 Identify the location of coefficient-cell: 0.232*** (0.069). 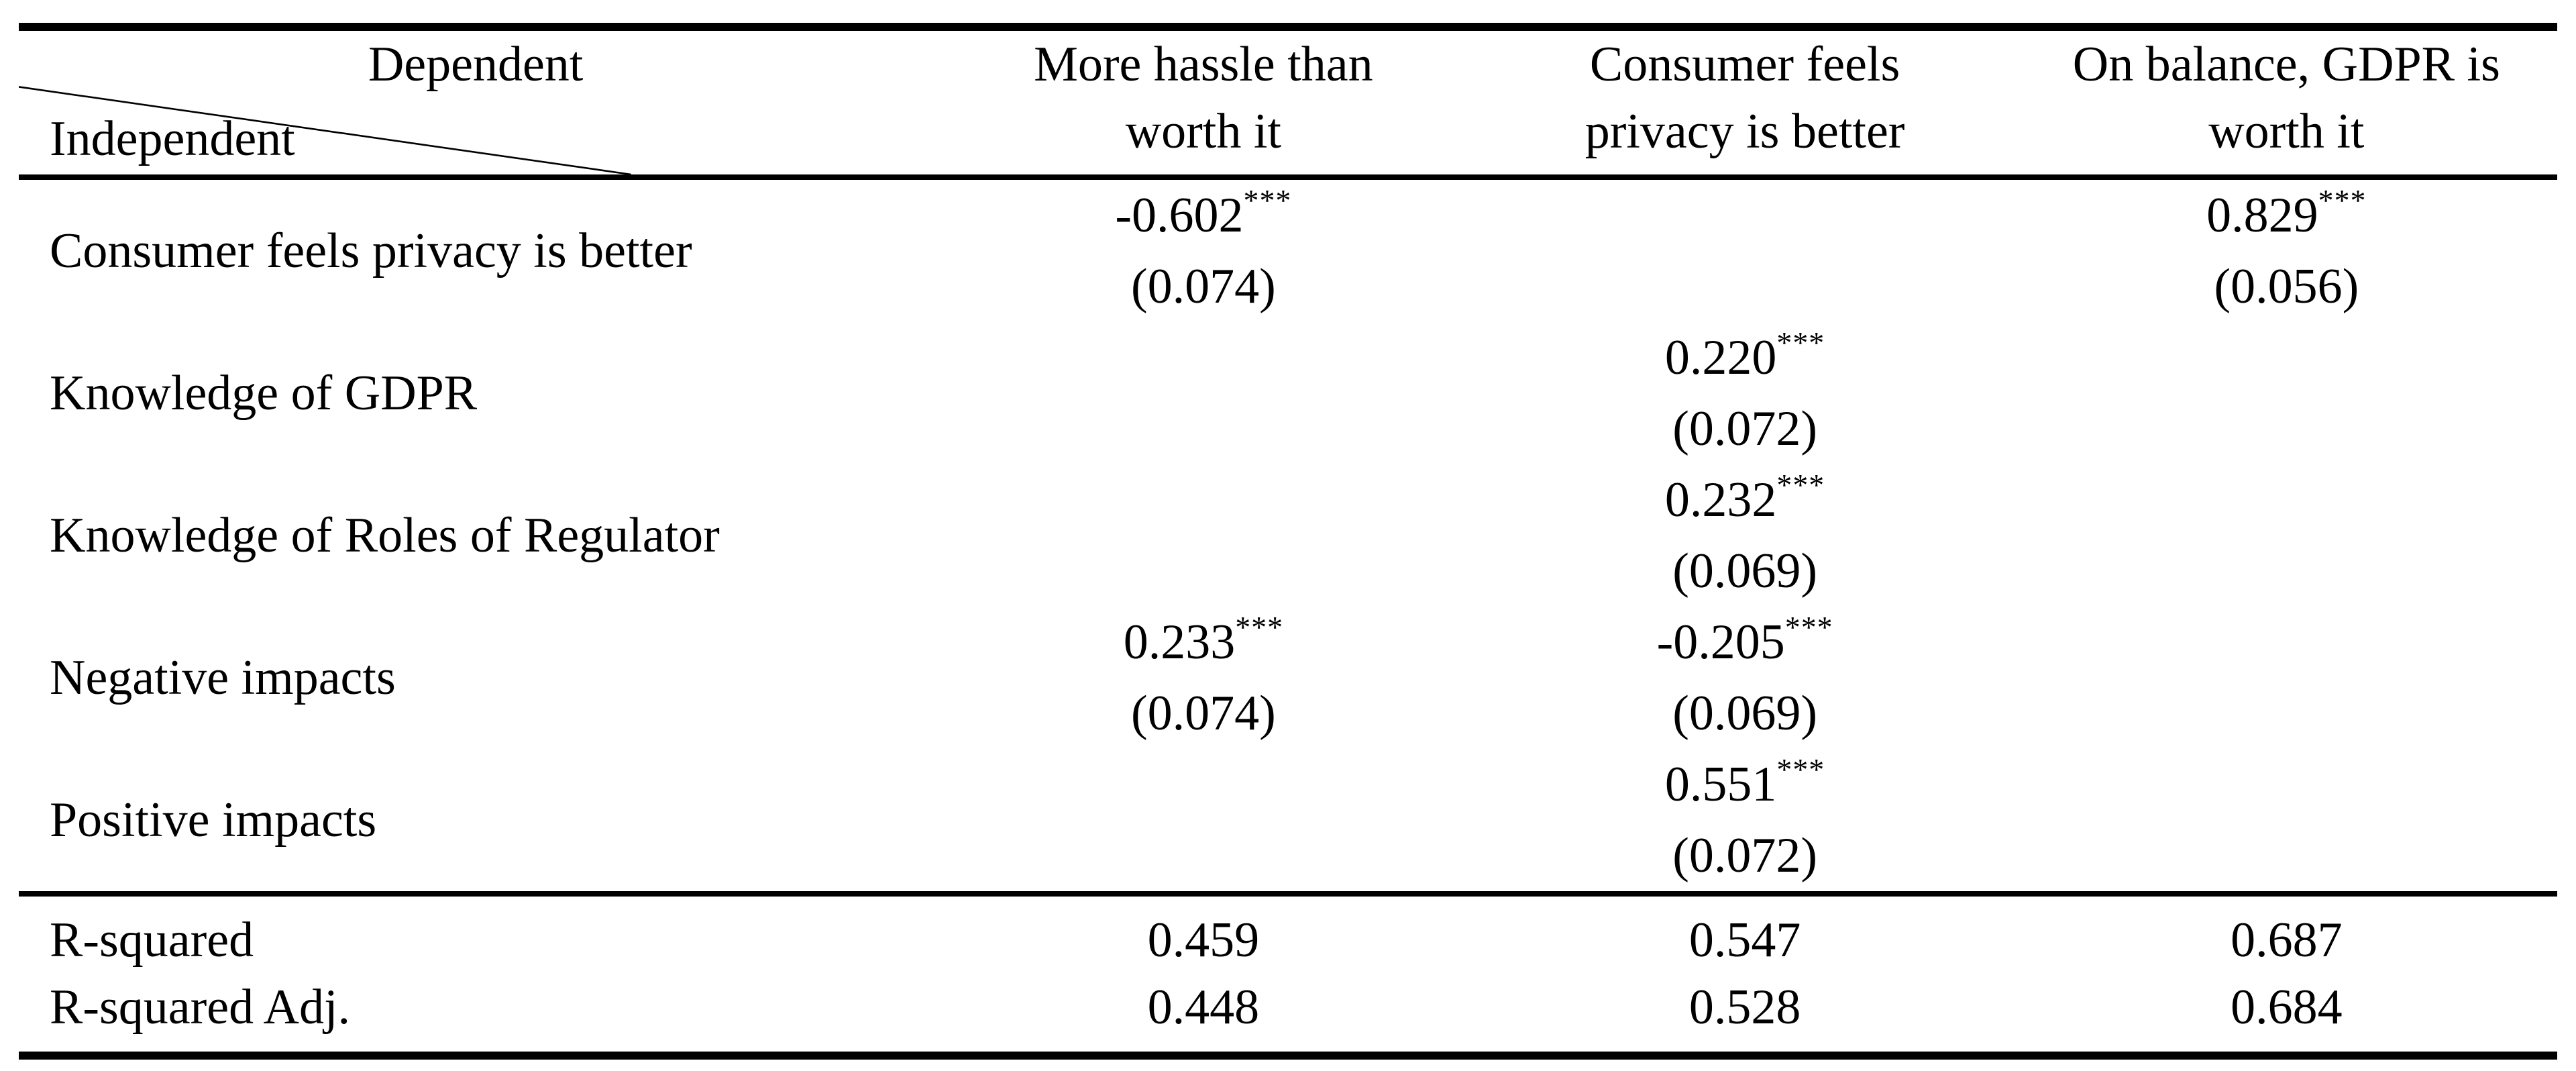
(1744, 535).